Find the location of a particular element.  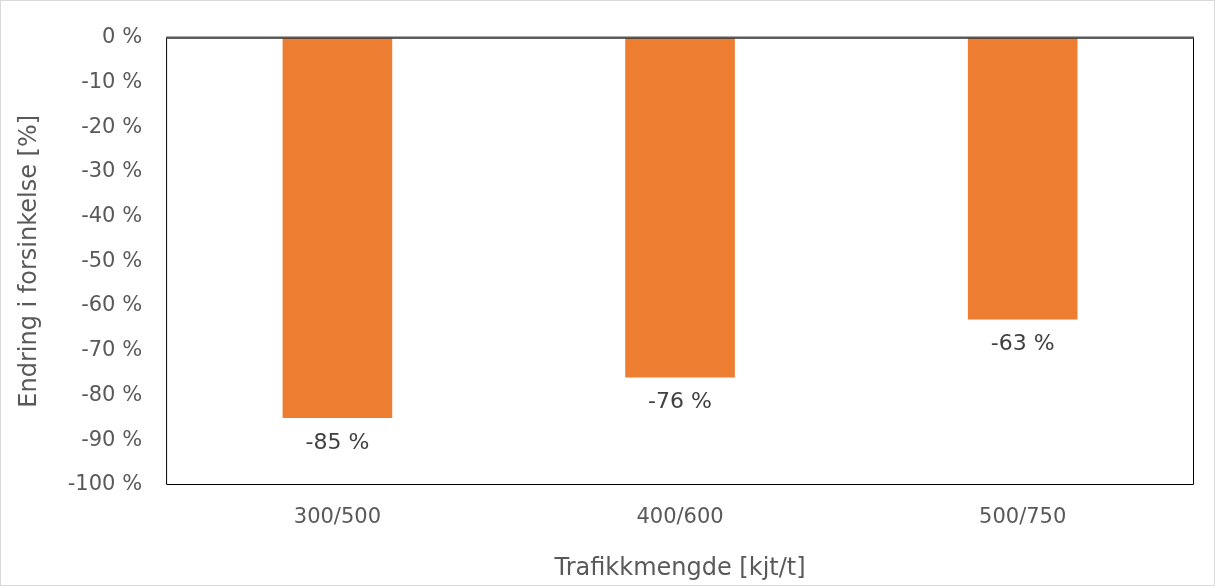

y-tick-label: -50 % is located at coordinates (112, 259).